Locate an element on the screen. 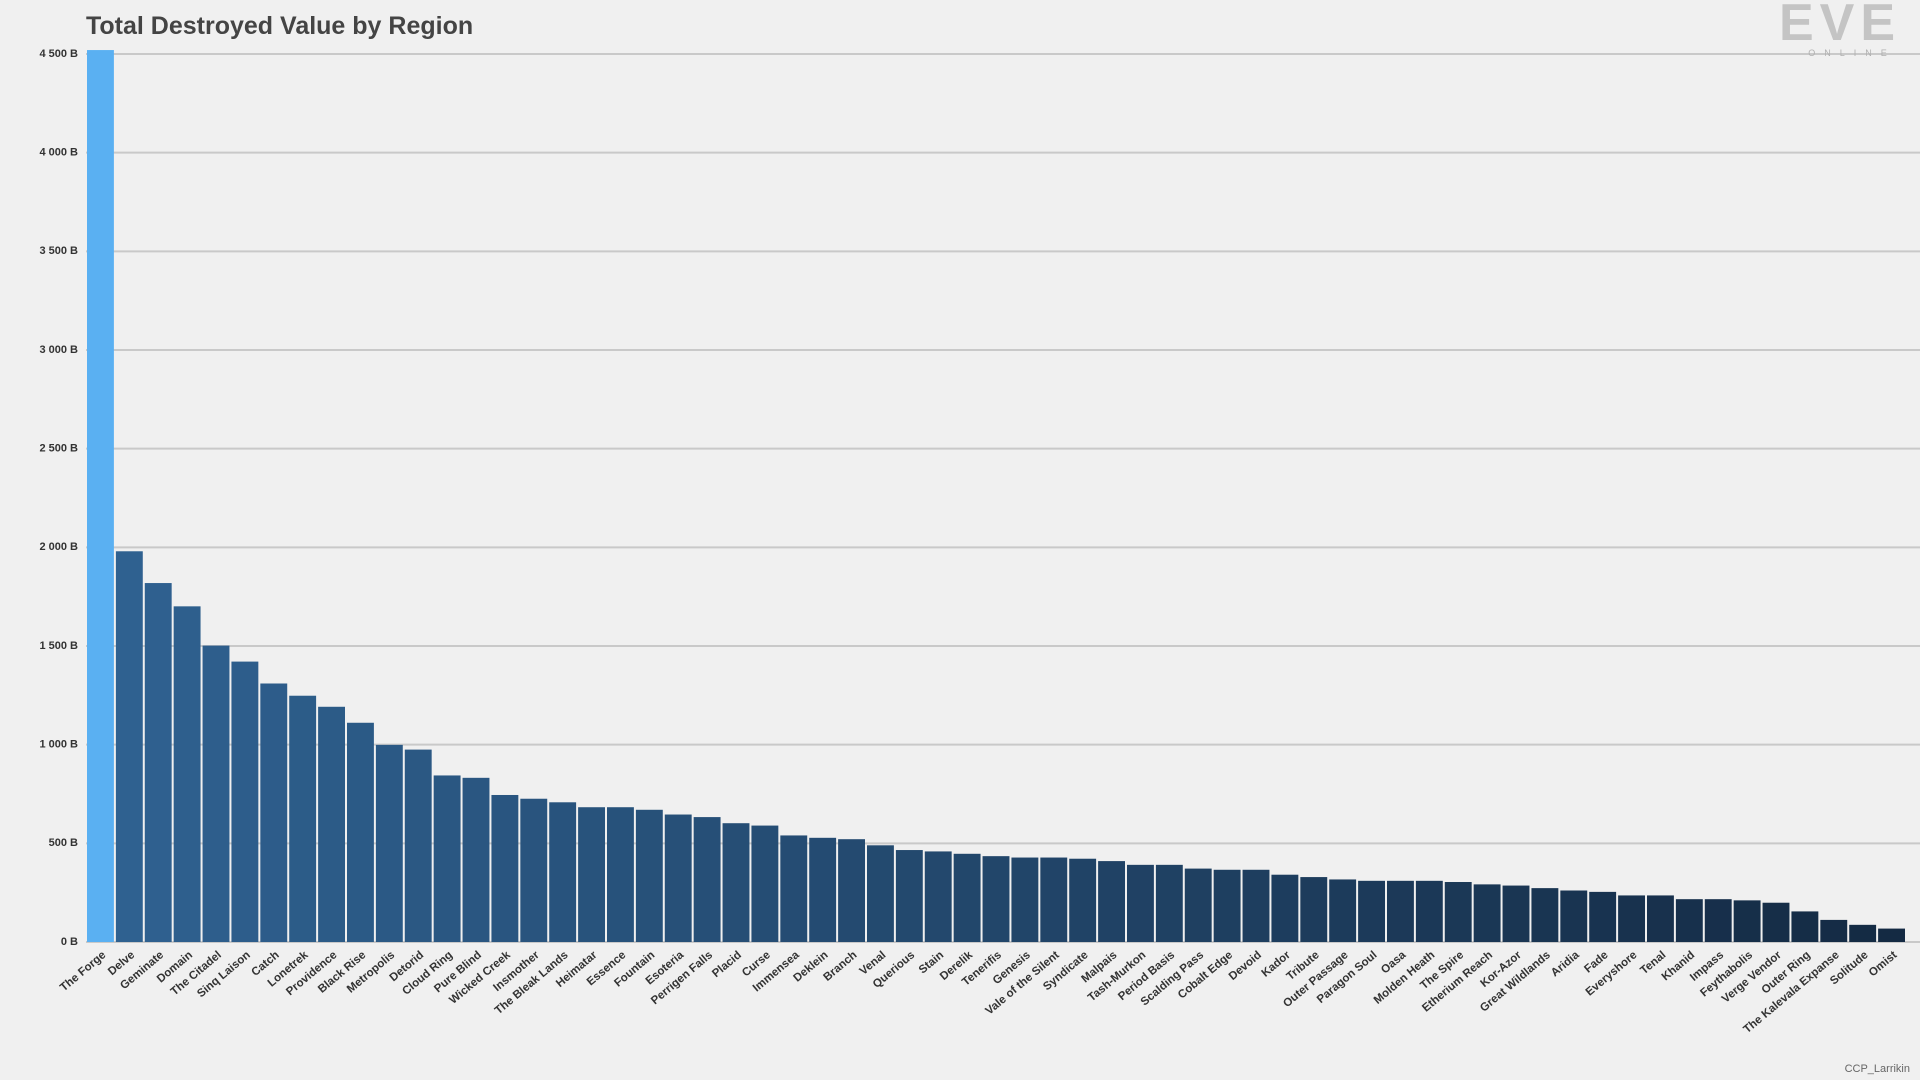 This screenshot has height=1080, width=1920. y-tick-label: 2 000 B is located at coordinates (58, 547).